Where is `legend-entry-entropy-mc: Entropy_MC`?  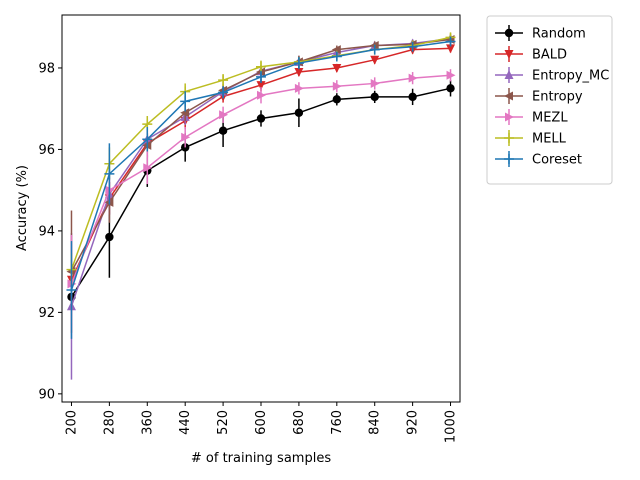 legend-entry-entropy-mc: Entropy_MC is located at coordinates (552, 75).